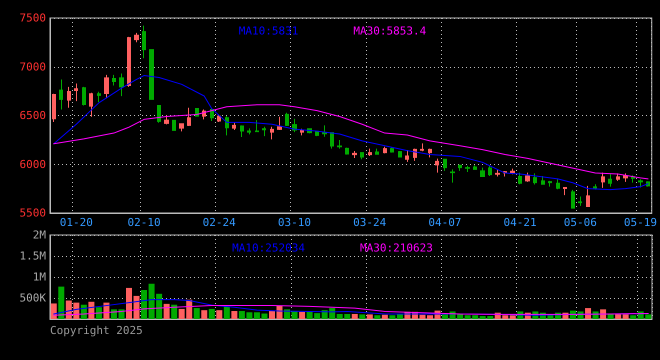  What do you see at coordinates (390, 31) in the screenshot?
I see `text: MA30:5853.4` at bounding box center [390, 31].